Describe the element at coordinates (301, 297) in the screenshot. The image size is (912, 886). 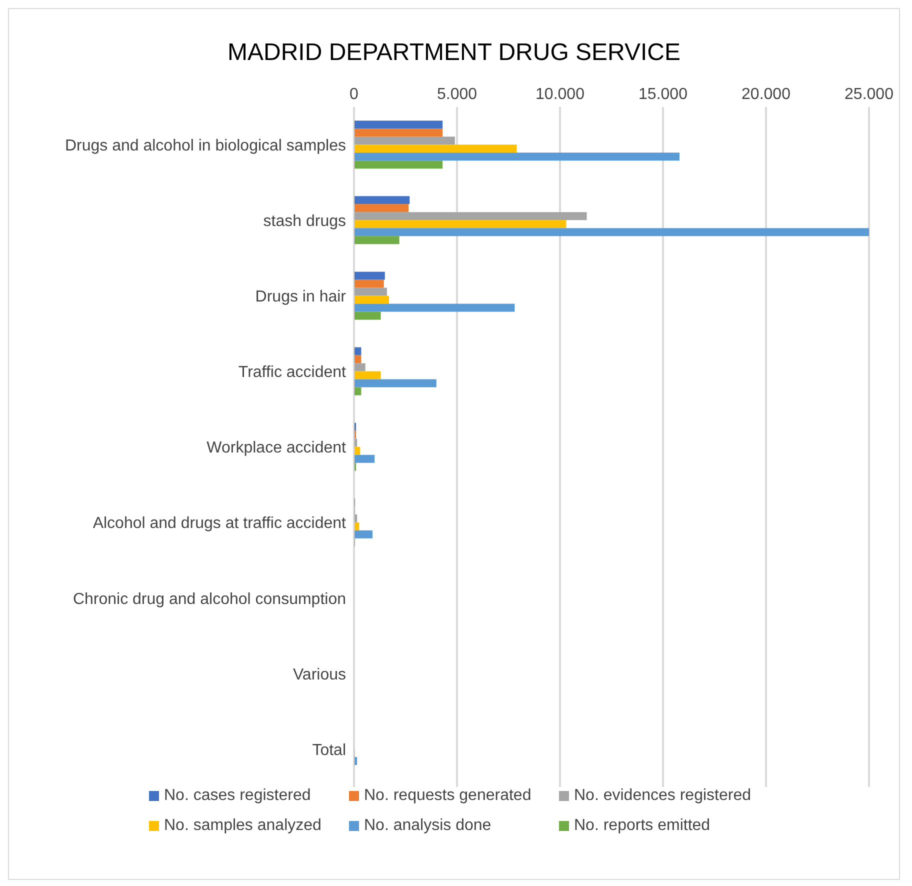
I see `y-tick-label: Drugs in hair` at that location.